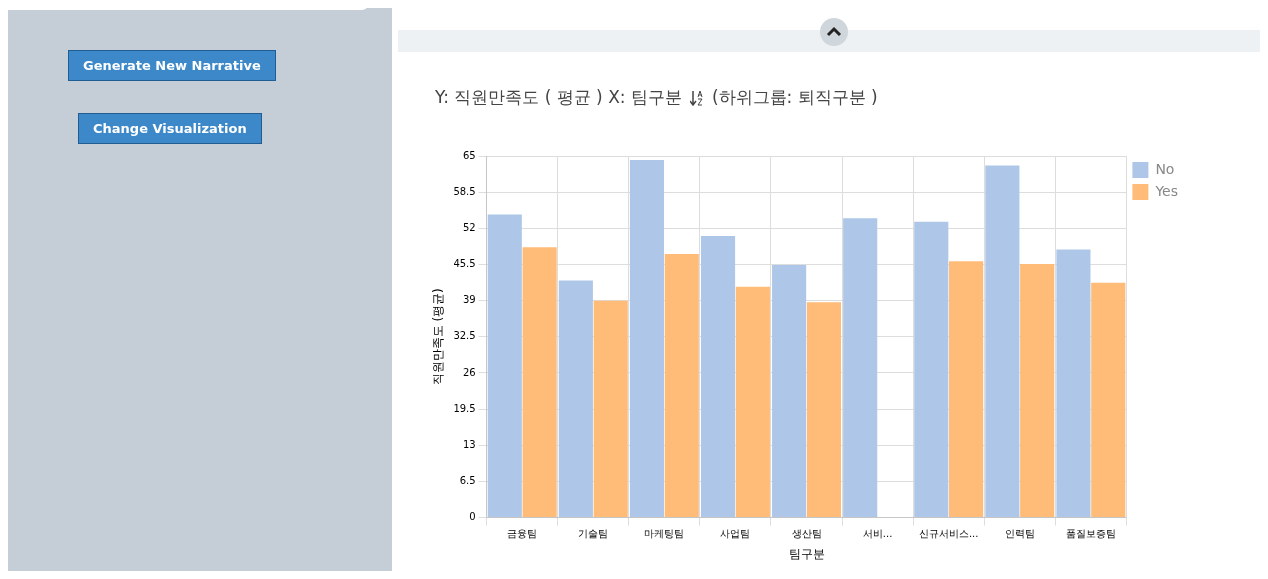 The image size is (1268, 579). Describe the element at coordinates (735, 534) in the screenshot. I see `x-tick-label: 사업팀` at that location.